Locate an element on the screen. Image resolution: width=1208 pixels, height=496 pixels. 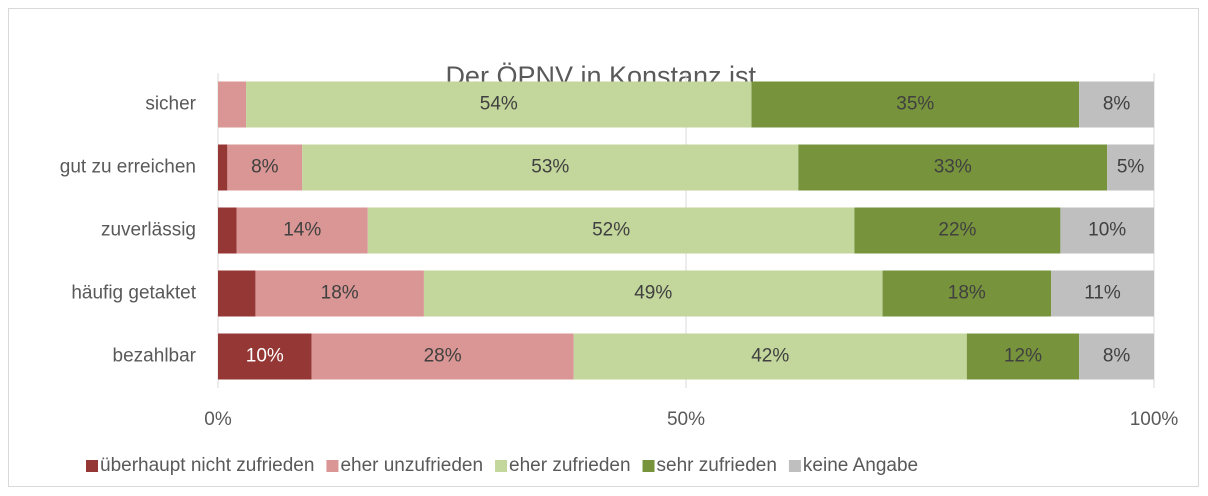
y-tick-label: zuverlässig is located at coordinates (148, 230).